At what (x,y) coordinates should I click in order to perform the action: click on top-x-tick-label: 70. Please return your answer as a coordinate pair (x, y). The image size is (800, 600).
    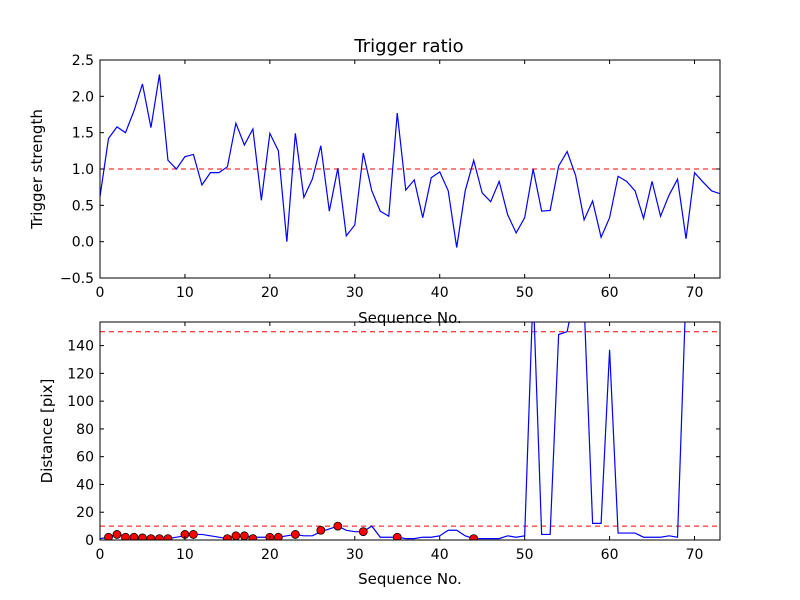
    Looking at the image, I should click on (695, 293).